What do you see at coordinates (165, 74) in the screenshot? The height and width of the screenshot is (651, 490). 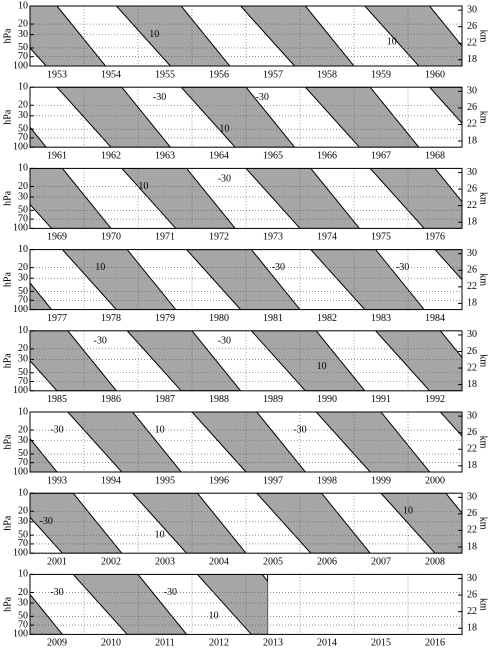 I see `x-tick-label: 1955` at bounding box center [165, 74].